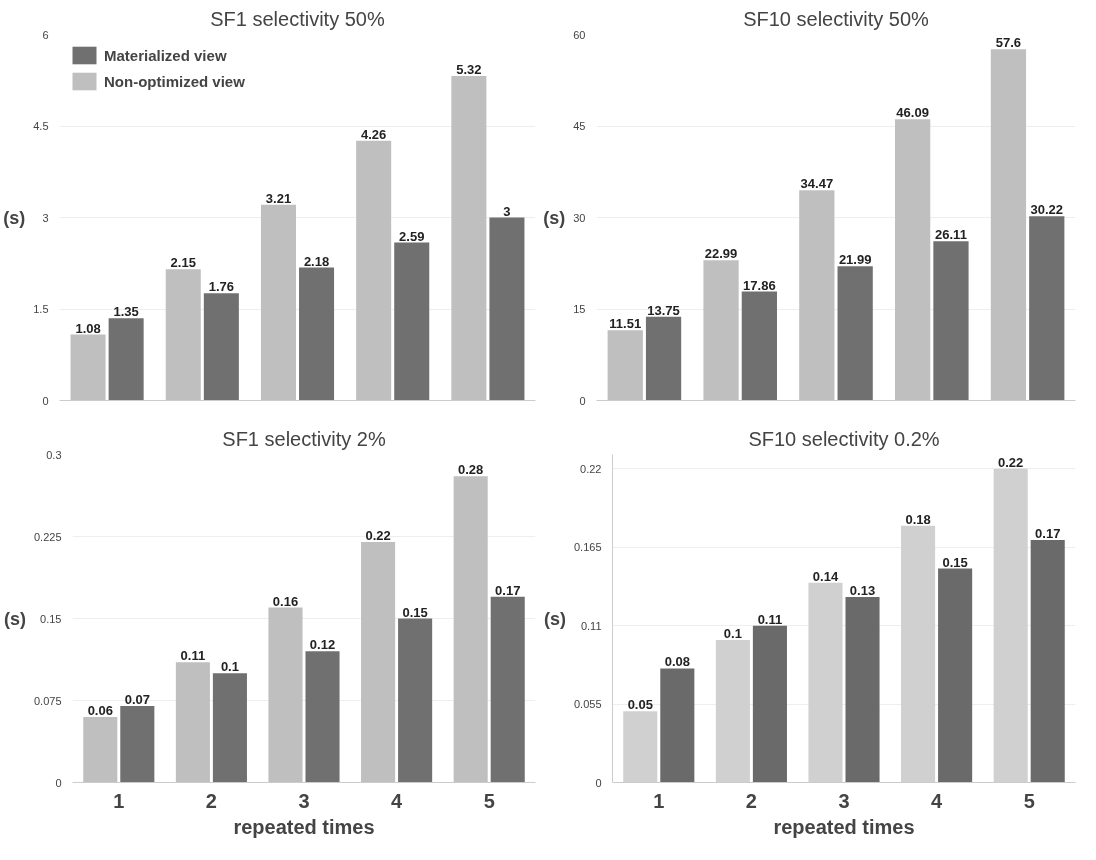  I want to click on y-tick-label: 45, so click(579, 126).